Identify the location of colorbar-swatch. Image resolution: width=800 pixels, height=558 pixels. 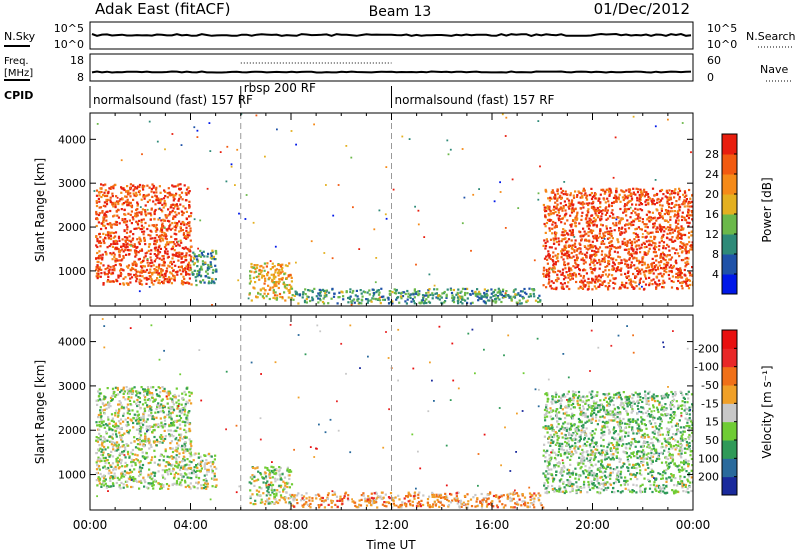
(729, 144).